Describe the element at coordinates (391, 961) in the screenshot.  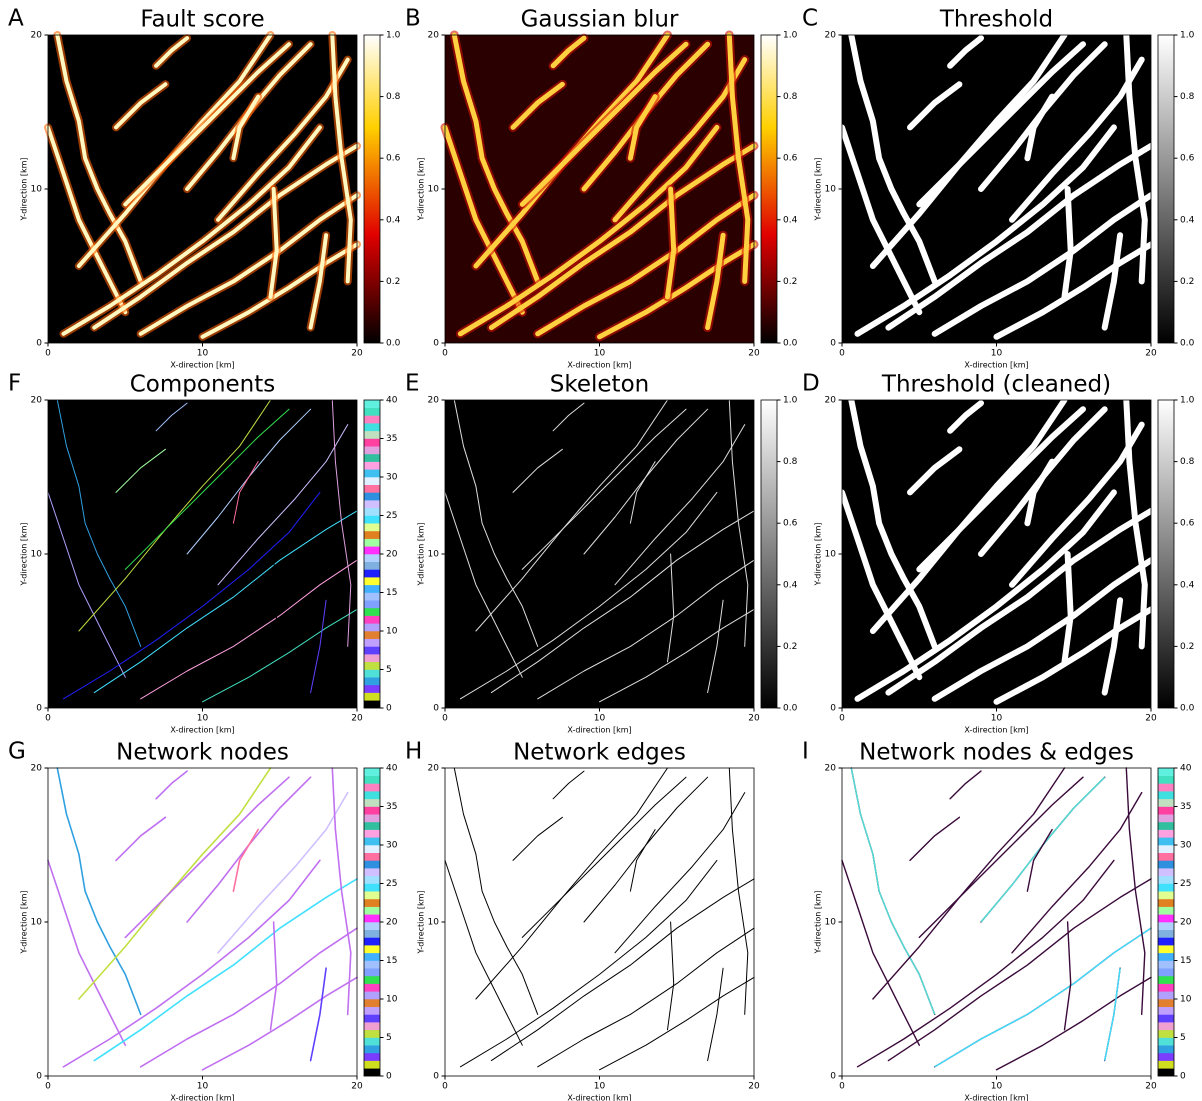
I see `colorbar-tick-label: 15` at that location.